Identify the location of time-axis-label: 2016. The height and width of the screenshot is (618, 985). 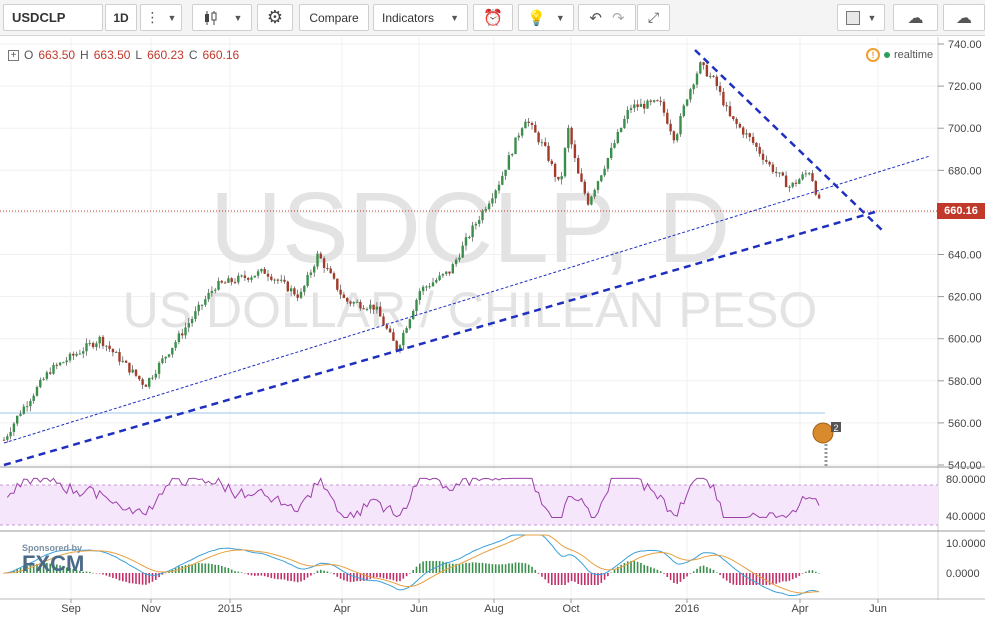
(687, 609).